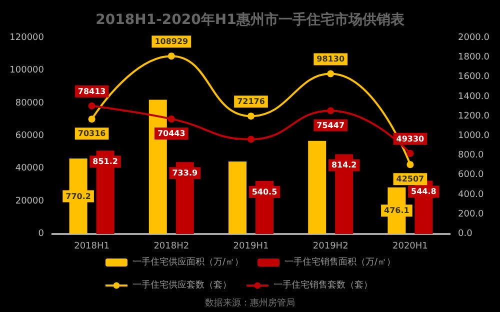 The height and width of the screenshot is (312, 500). Describe the element at coordinates (251, 101) in the screenshot. I see `data-label: 72176` at that location.